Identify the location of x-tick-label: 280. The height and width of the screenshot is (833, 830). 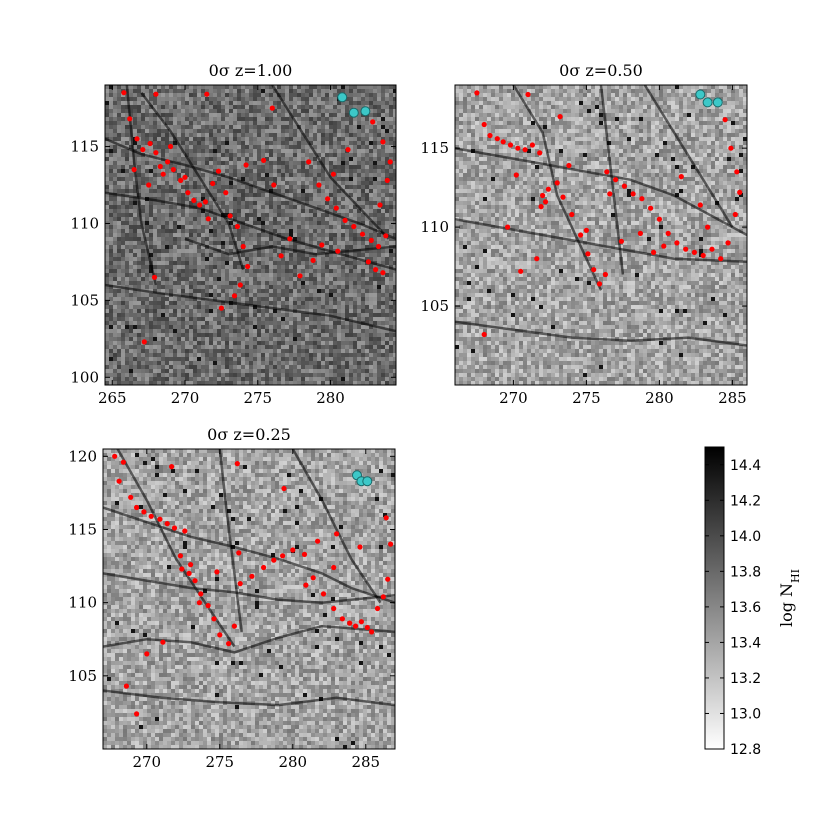
(292, 762).